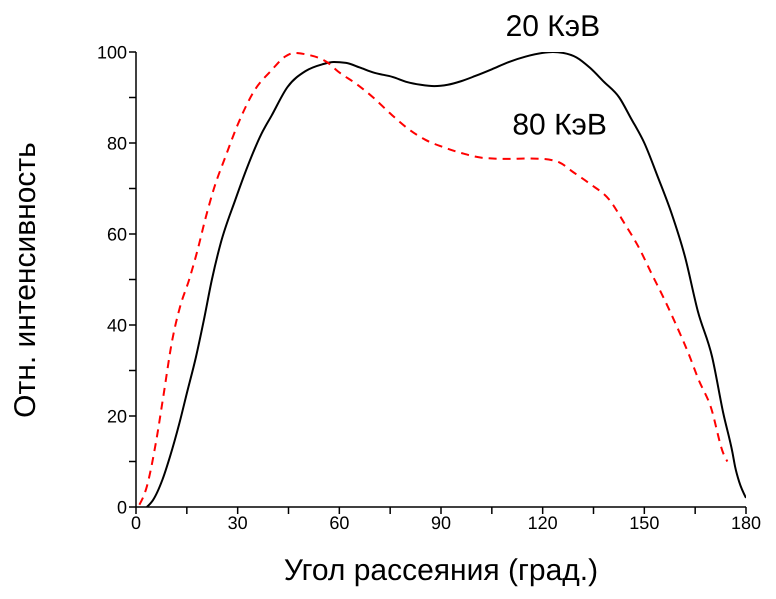 The image size is (776, 599). What do you see at coordinates (441, 522) in the screenshot?
I see `x-tick-label: 90` at bounding box center [441, 522].